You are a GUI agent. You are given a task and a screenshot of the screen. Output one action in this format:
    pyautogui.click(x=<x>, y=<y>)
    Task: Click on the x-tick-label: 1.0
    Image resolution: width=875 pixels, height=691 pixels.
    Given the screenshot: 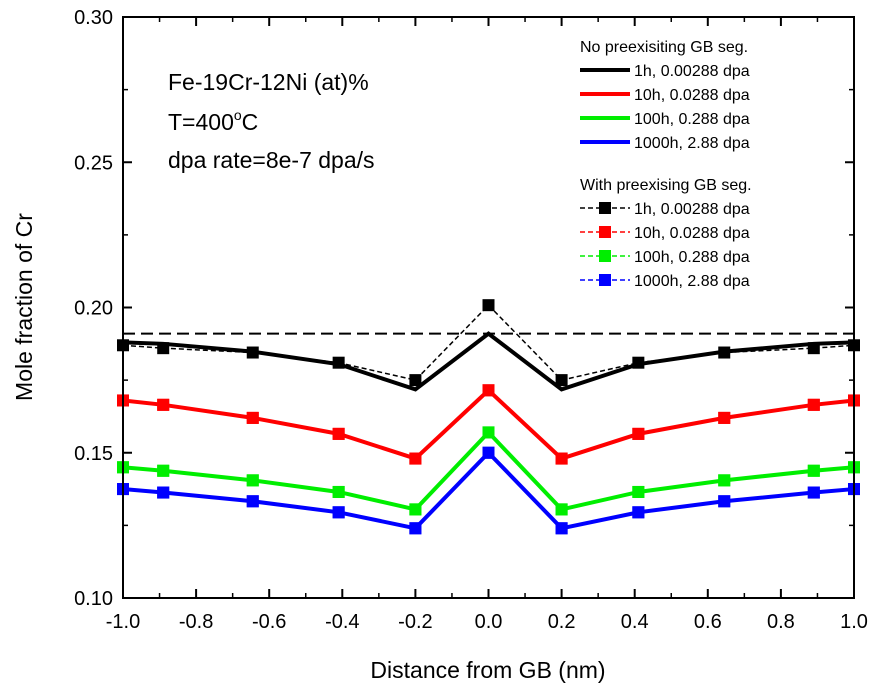 What is the action you would take?
    pyautogui.click(x=854, y=622)
    